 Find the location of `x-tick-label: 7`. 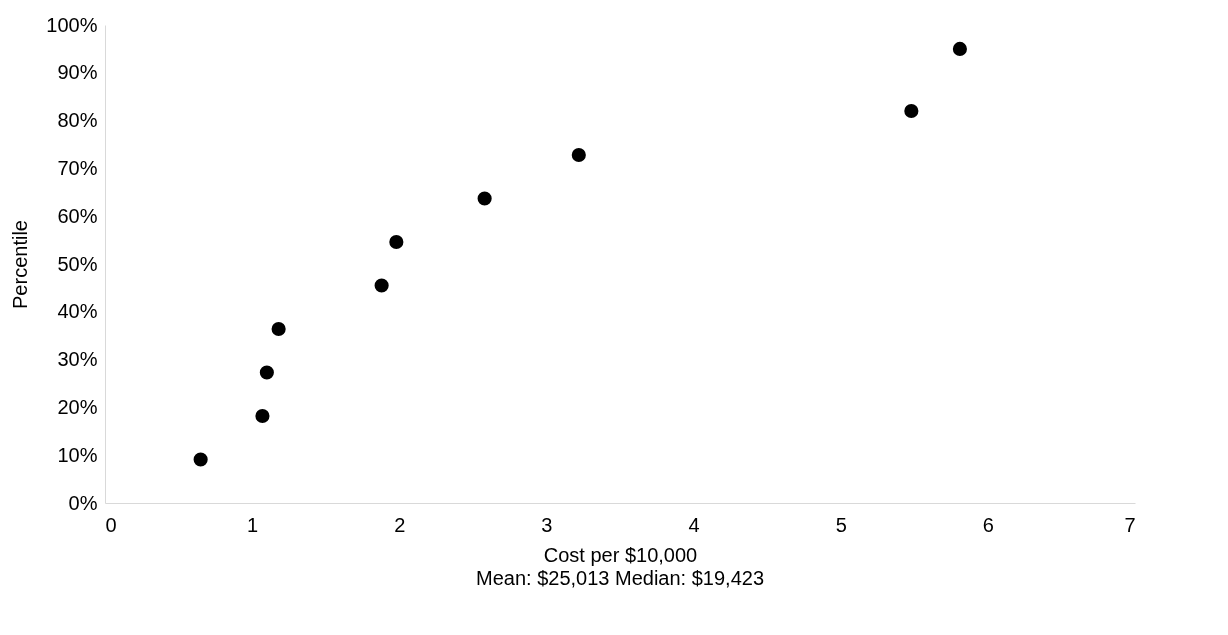

x-tick-label: 7 is located at coordinates (1130, 524).